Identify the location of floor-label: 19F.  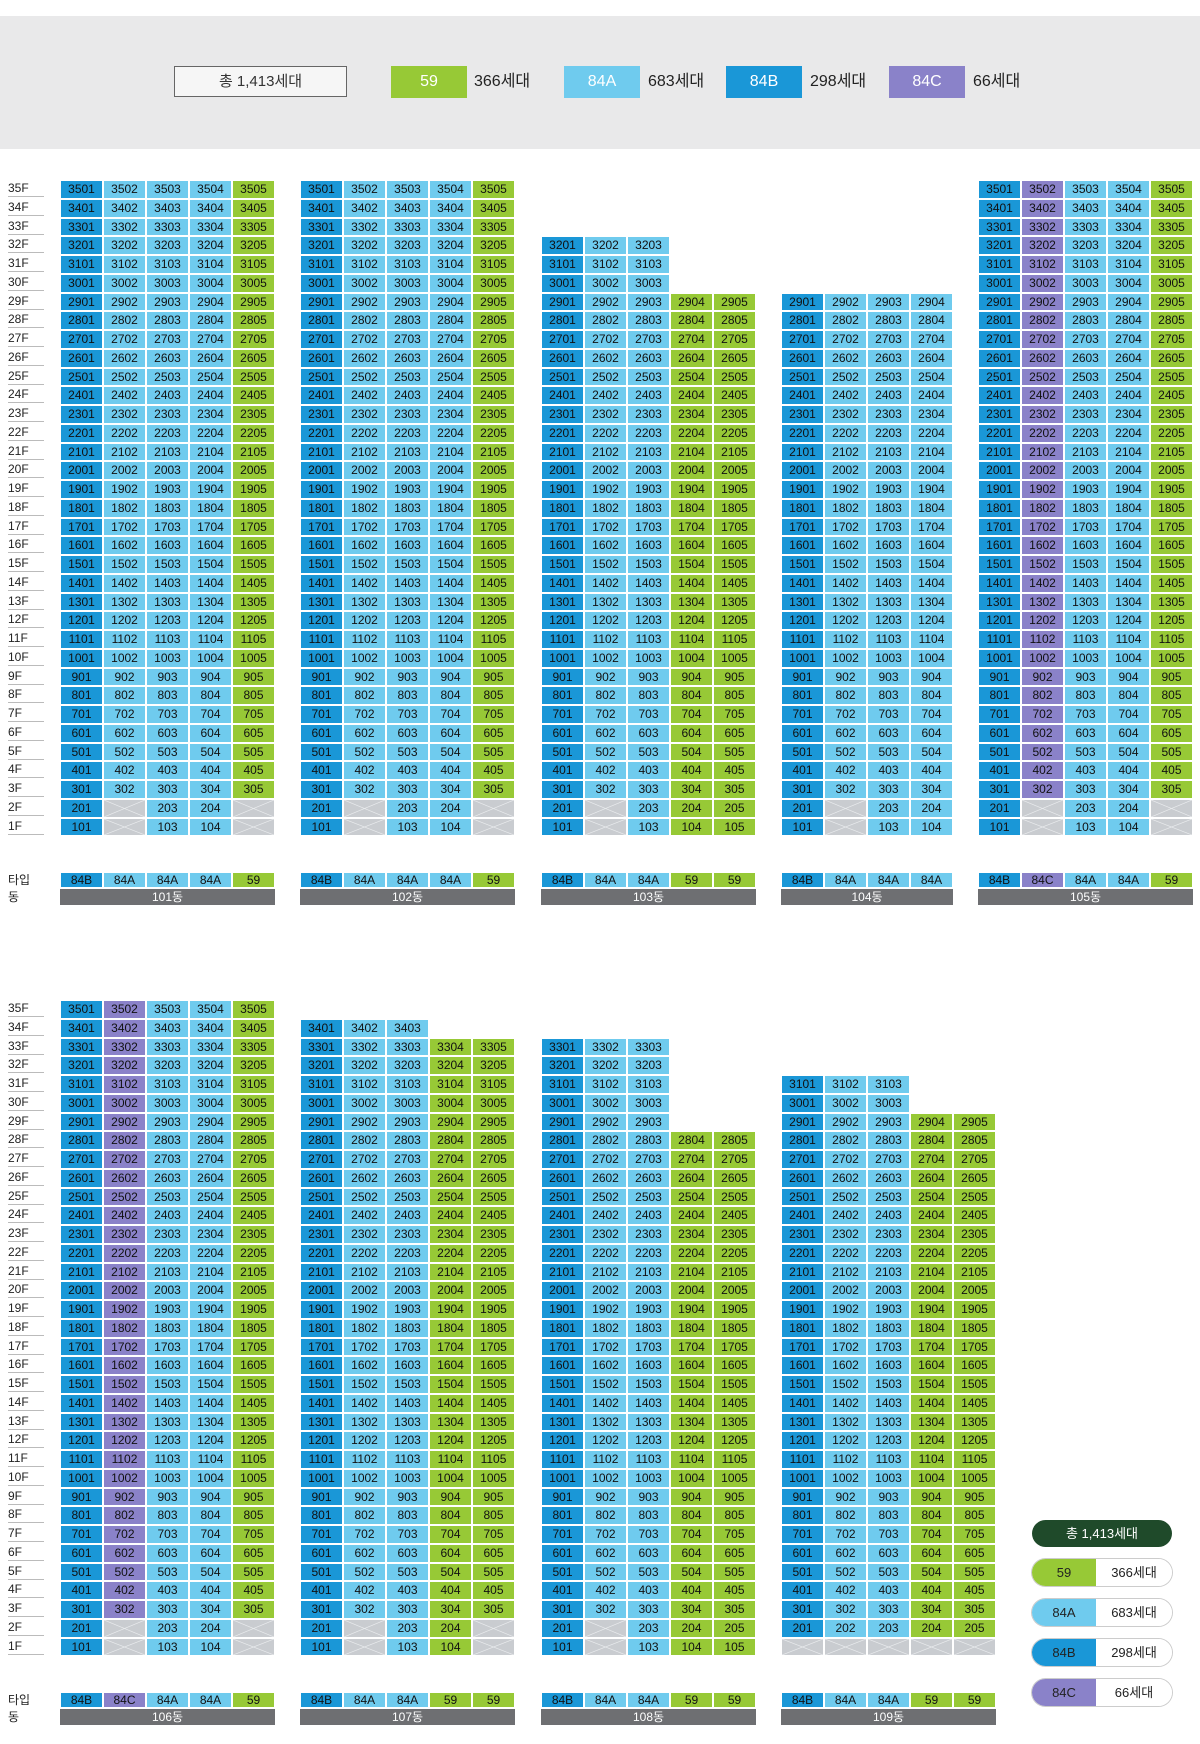
(26, 1308).